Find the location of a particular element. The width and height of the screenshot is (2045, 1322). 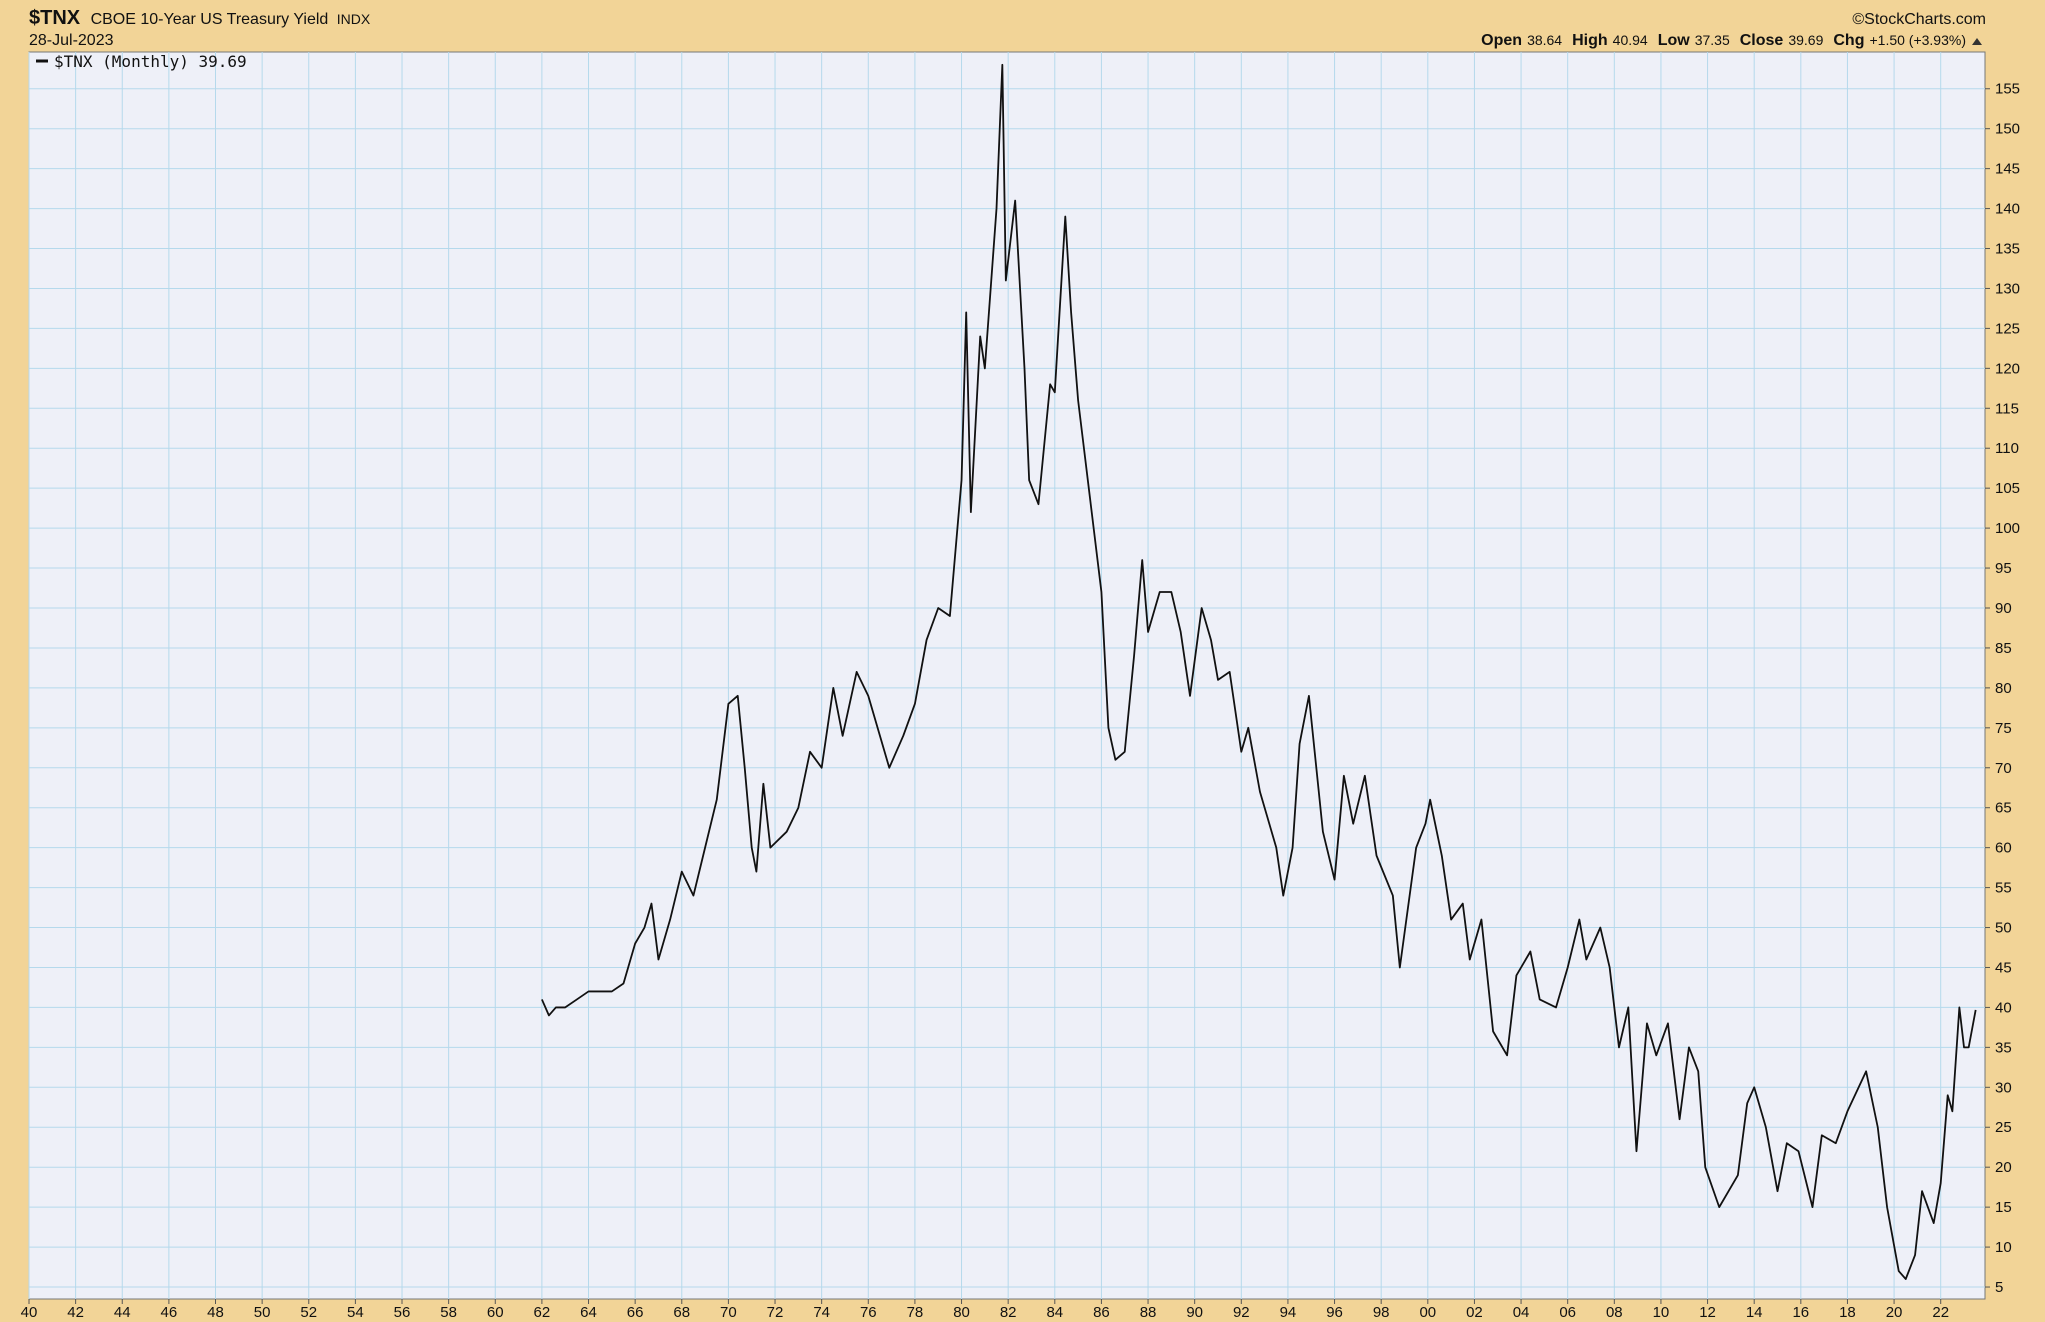

x-tick-label: 88 is located at coordinates (1148, 1312).